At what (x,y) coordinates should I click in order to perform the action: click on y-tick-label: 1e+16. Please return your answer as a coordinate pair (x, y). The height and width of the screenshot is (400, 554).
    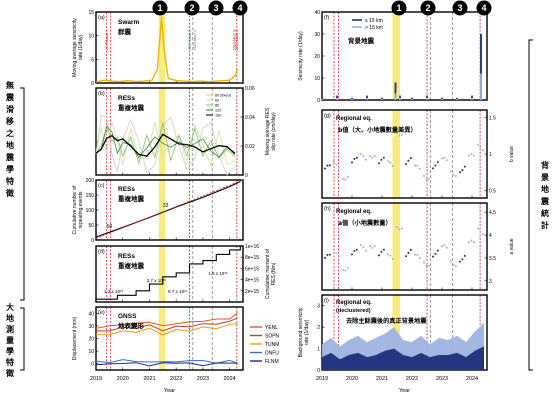
    Looking at the image, I should click on (252, 247).